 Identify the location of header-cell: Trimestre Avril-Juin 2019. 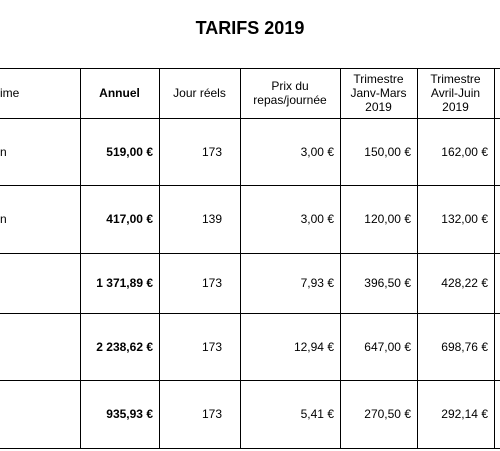
(455, 93).